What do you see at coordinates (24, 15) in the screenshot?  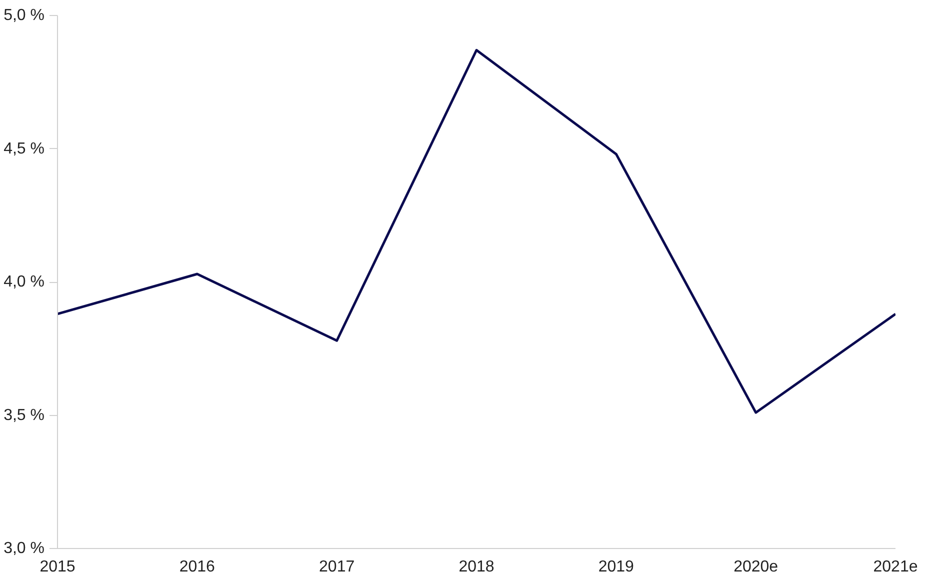 I see `y-tick-label: 5,0 %` at bounding box center [24, 15].